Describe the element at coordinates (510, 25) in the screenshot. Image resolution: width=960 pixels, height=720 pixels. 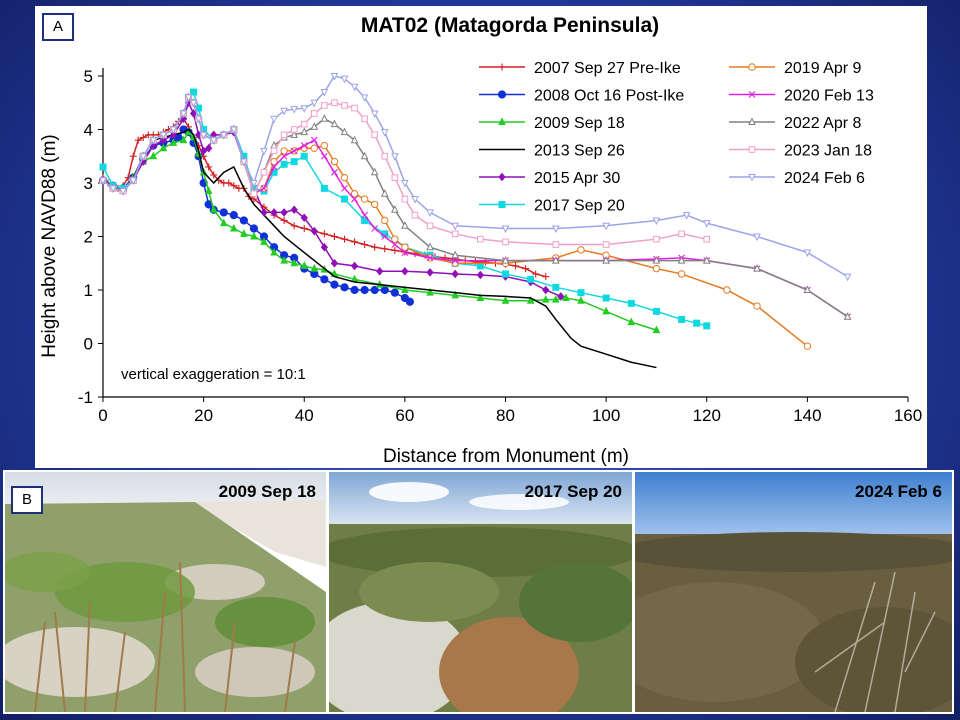
I see `chart-title: MAT02 (Matagorda Peninsula)` at that location.